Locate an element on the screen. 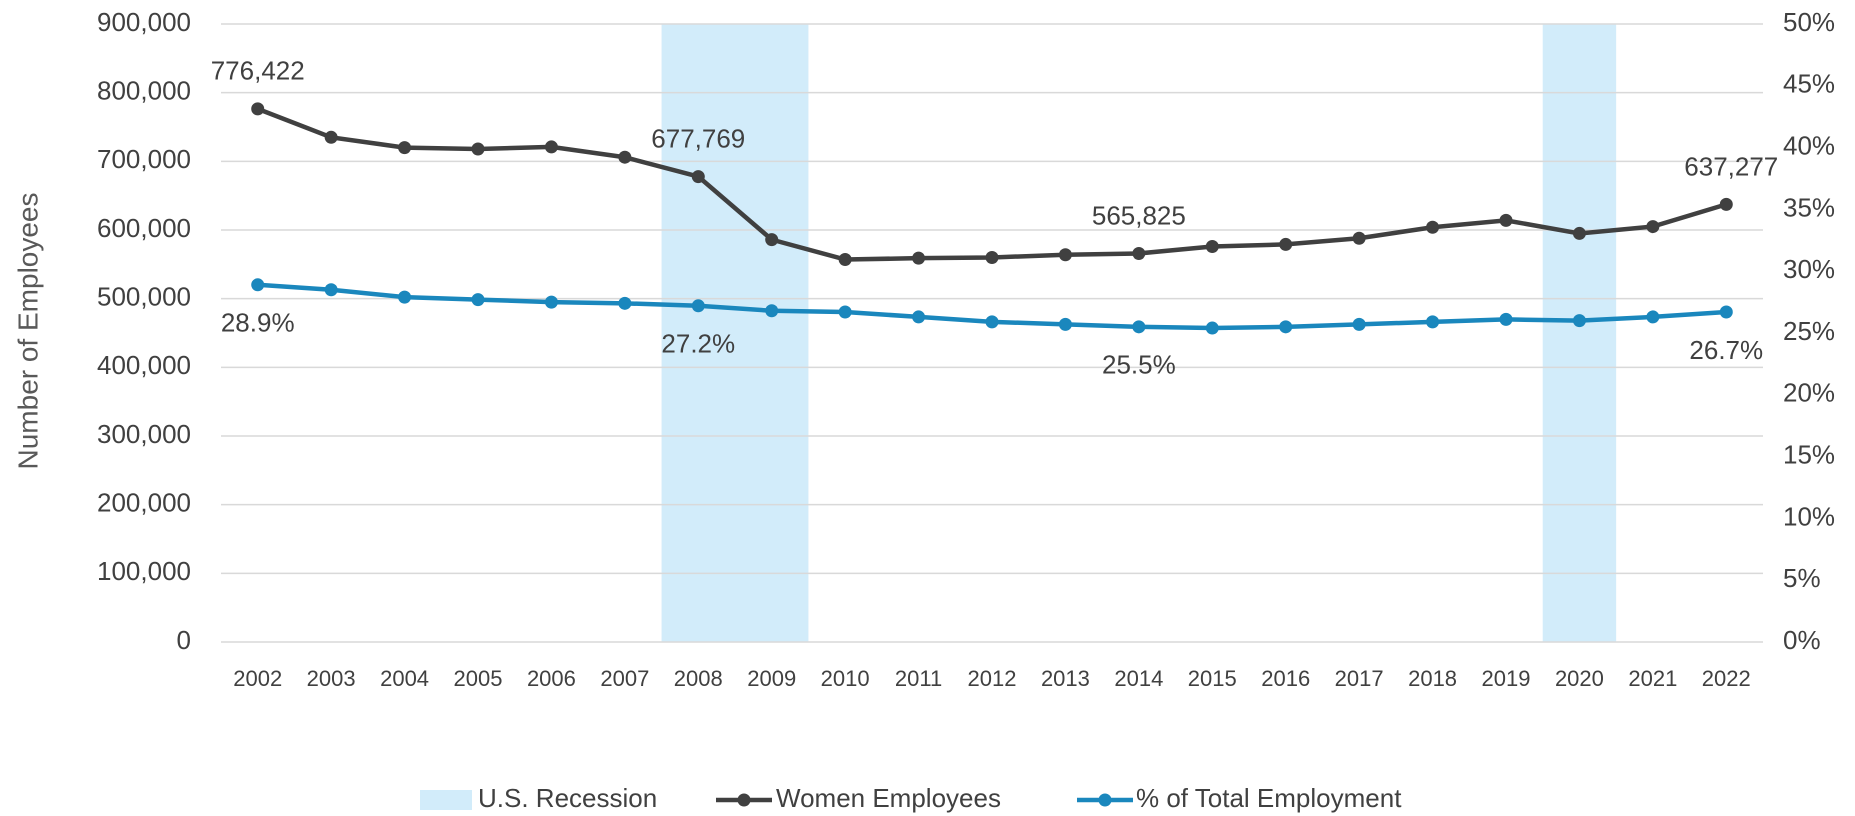 This screenshot has height=816, width=1855. y-tick-label: 900,000 is located at coordinates (144, 22).